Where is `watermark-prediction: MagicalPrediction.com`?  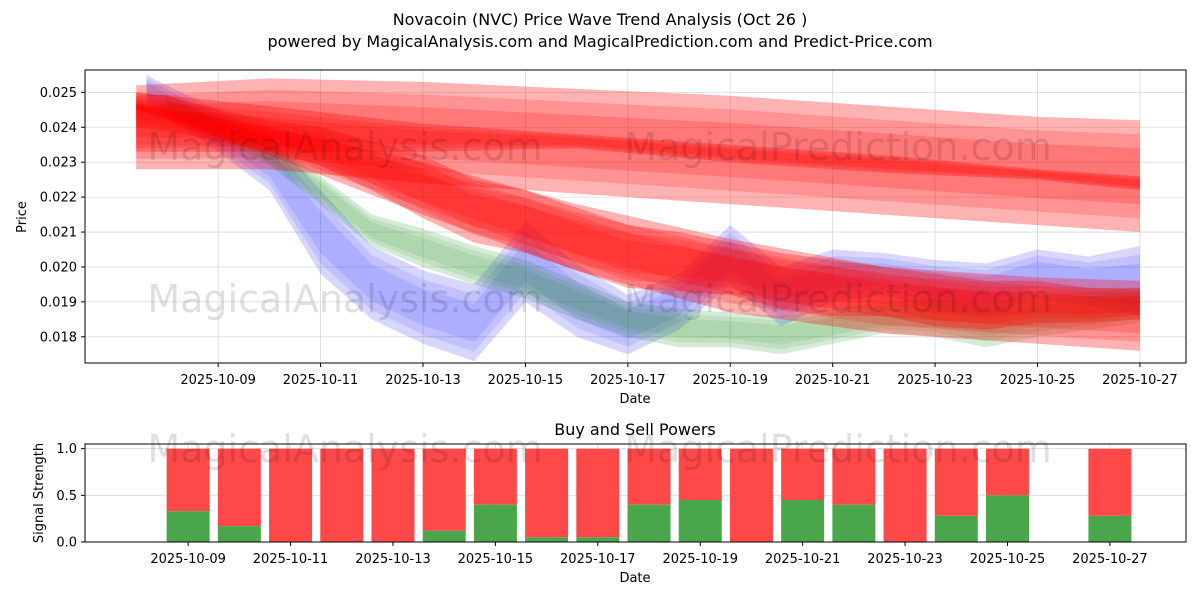 watermark-prediction: MagicalPrediction.com is located at coordinates (838, 147).